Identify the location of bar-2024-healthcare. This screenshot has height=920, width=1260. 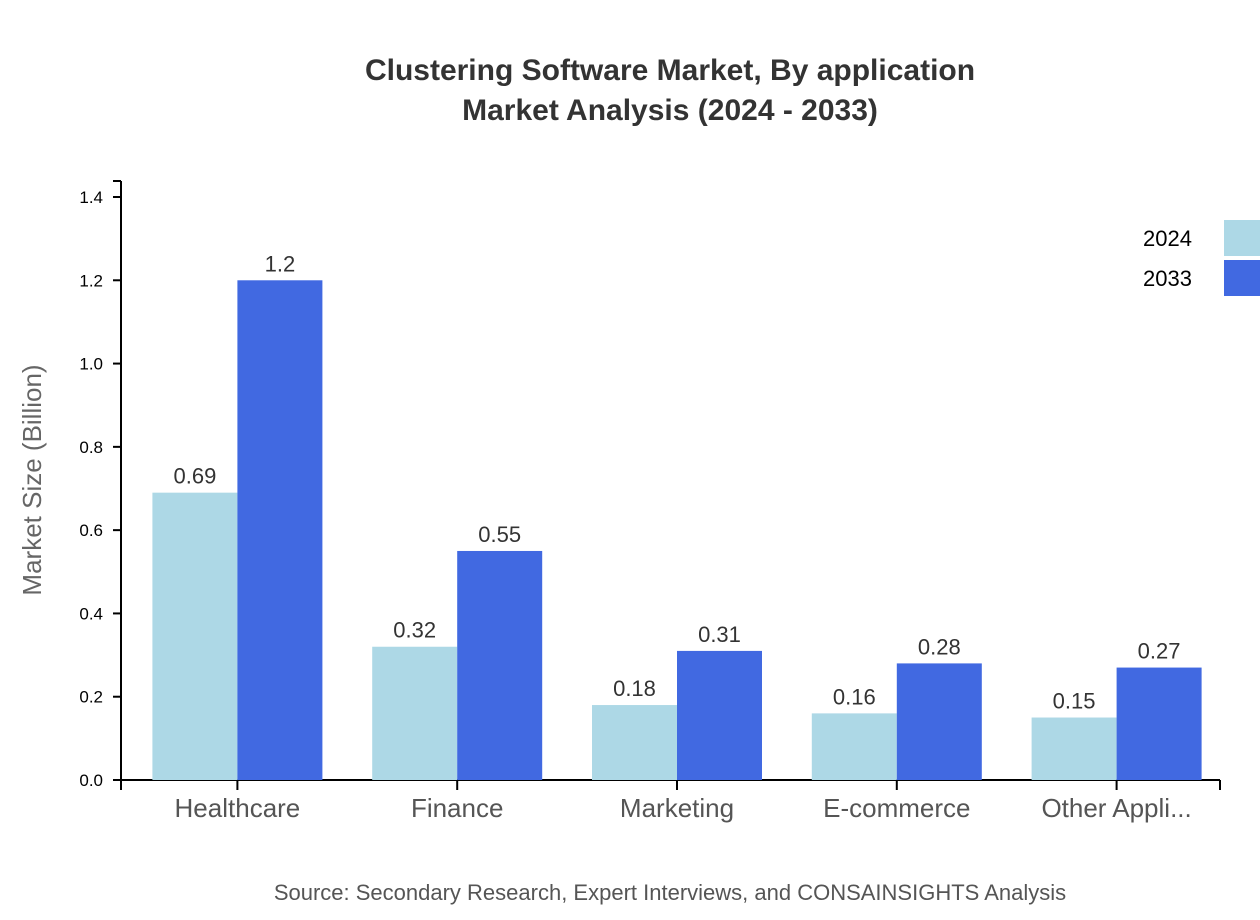
(195, 636).